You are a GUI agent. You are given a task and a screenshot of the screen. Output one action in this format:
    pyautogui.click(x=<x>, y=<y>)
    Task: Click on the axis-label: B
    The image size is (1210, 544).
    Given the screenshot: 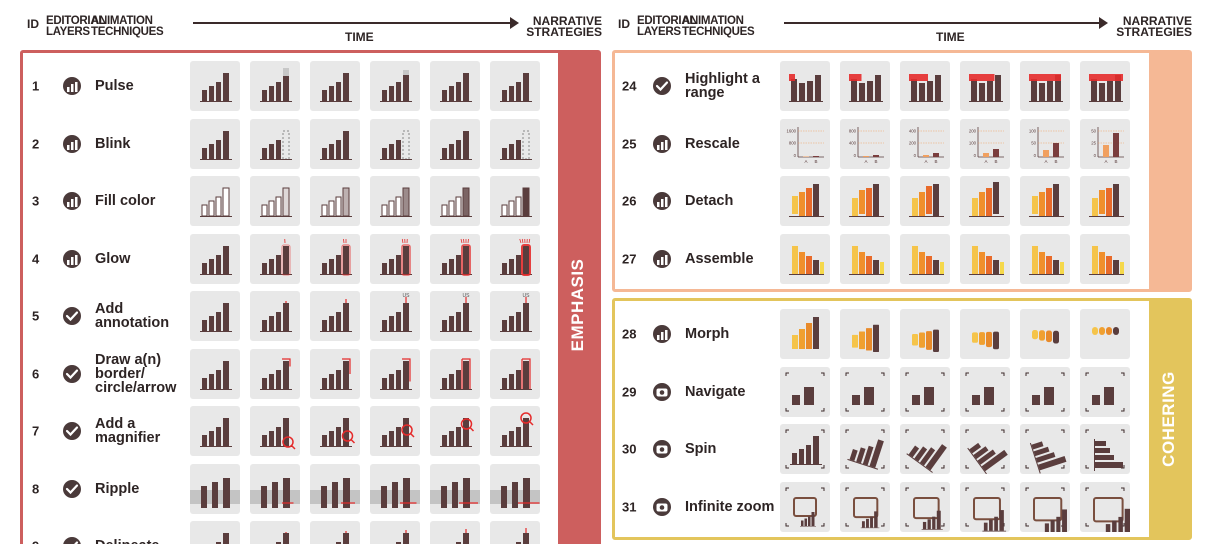 What is the action you would take?
    pyautogui.click(x=995, y=161)
    